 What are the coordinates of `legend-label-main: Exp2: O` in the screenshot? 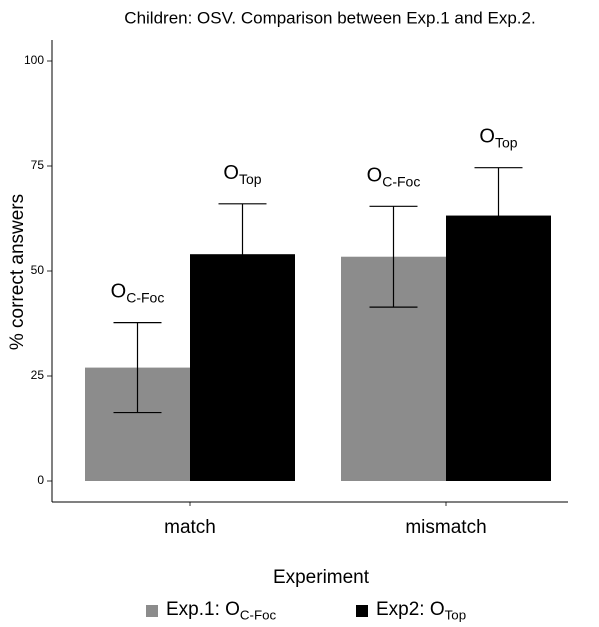 It's located at (410, 609).